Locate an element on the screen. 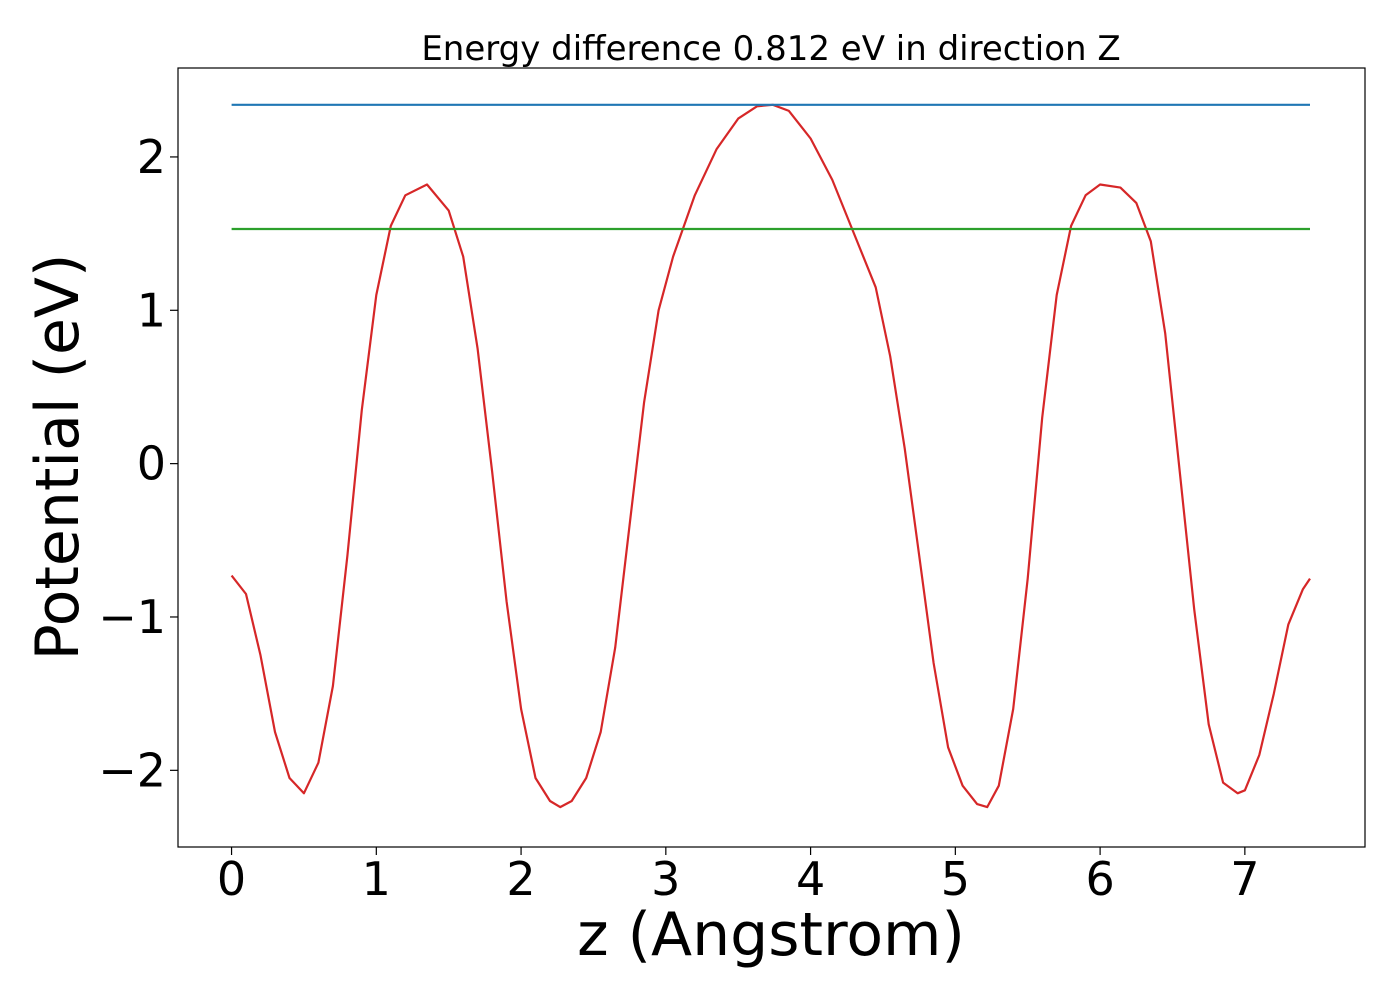 This screenshot has height=1000, width=1400. x-axis-ticks: 0 1 2 3 4 5 6 7 is located at coordinates (738, 876).